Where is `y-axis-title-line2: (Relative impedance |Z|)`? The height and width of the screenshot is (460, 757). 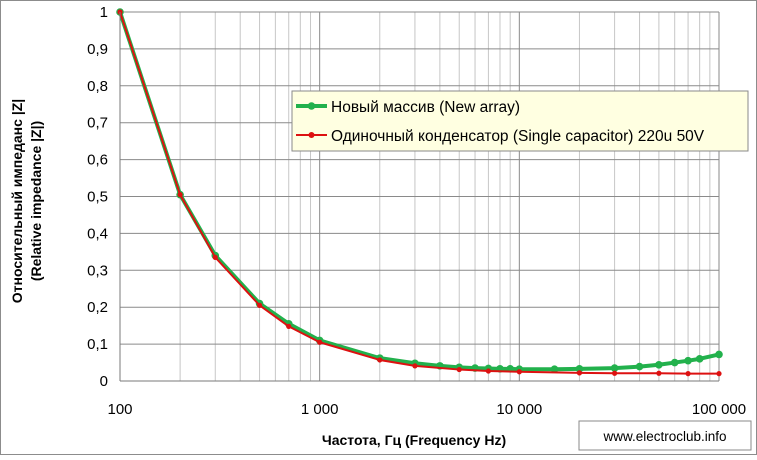 y-axis-title-line2: (Relative impedance |Z|) is located at coordinates (36, 201).